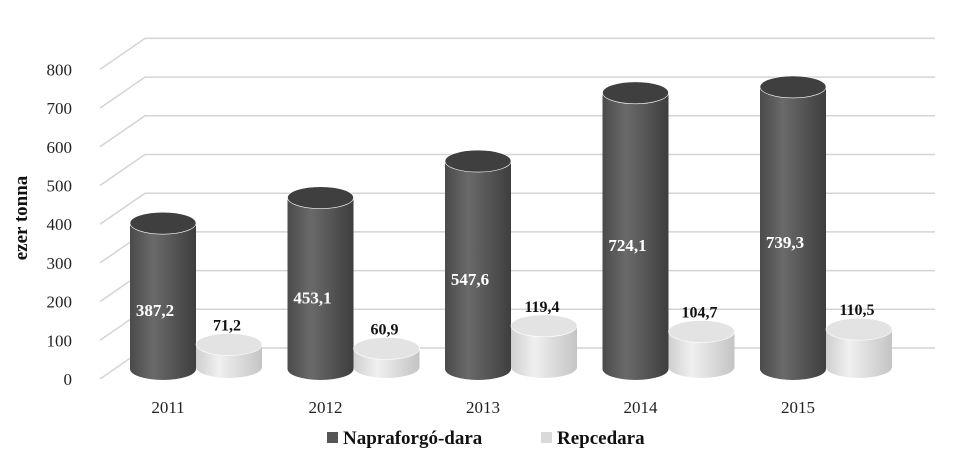 This screenshot has width=977, height=470. What do you see at coordinates (785, 242) in the screenshot?
I see `data-label: 739,3` at bounding box center [785, 242].